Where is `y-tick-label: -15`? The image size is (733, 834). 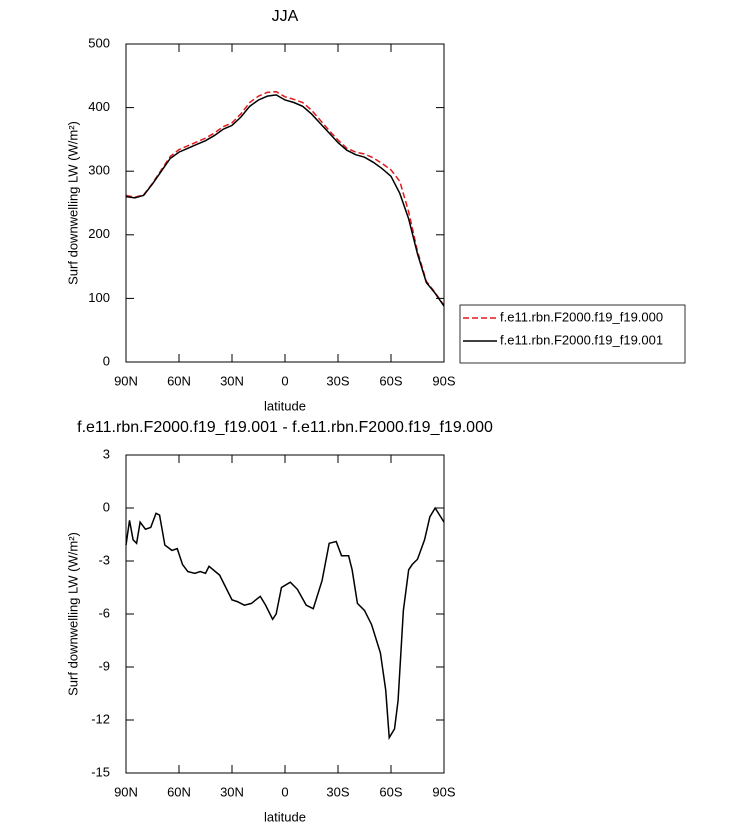
y-tick-label: -15 is located at coordinates (100, 771).